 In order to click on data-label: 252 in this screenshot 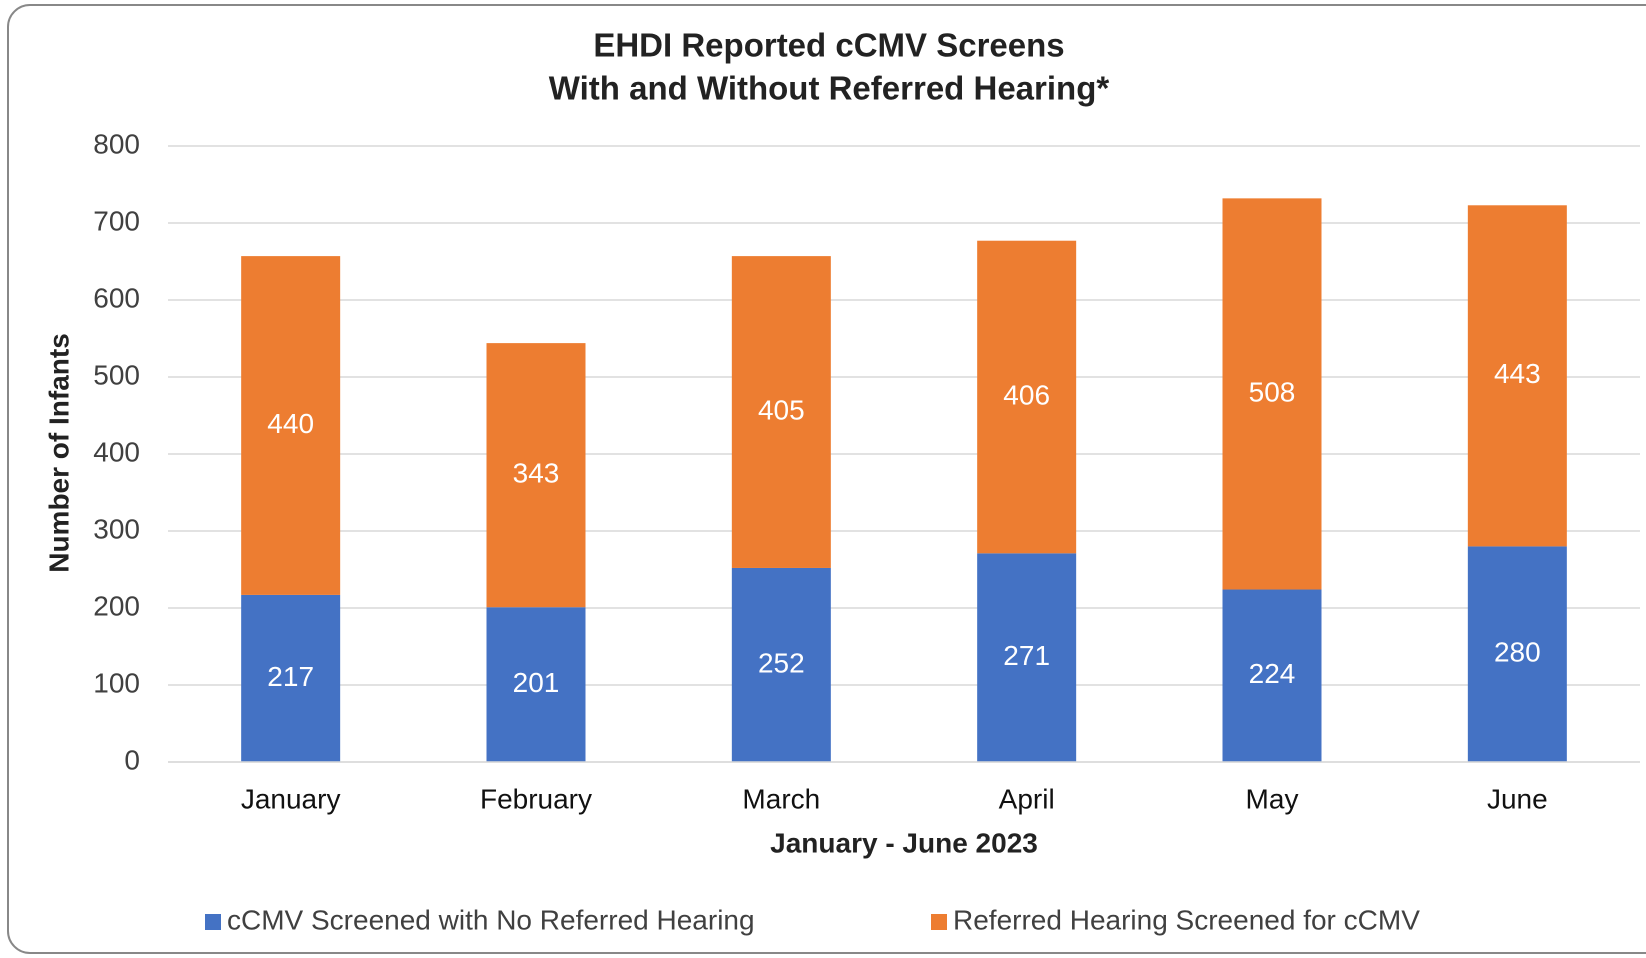, I will do `click(781, 662)`.